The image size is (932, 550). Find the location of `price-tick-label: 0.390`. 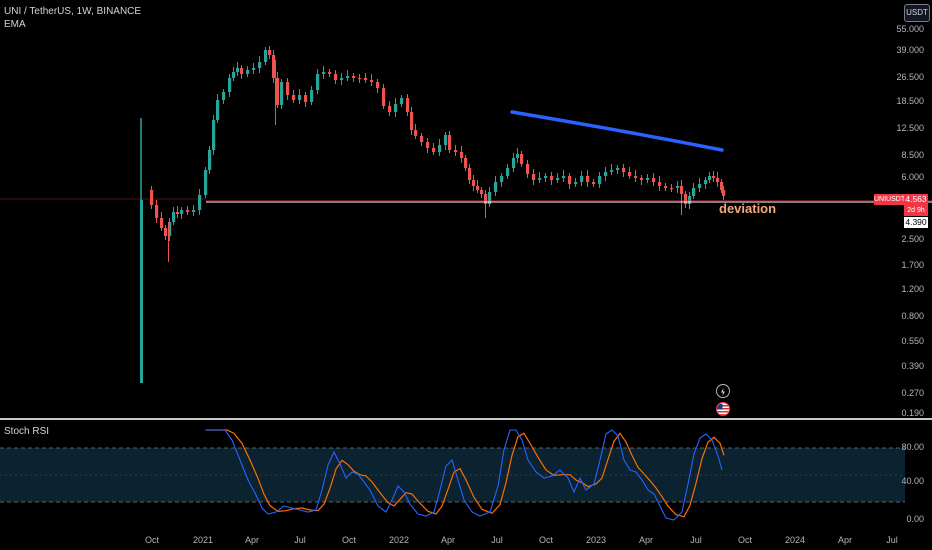

price-tick-label: 0.390 is located at coordinates (912, 366).